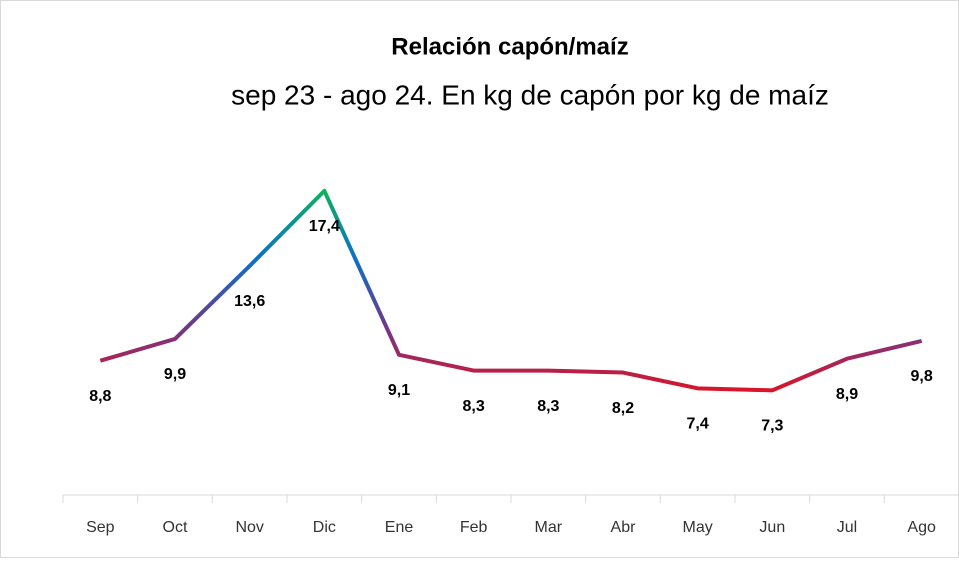  I want to click on data-label: 8,8, so click(100, 396).